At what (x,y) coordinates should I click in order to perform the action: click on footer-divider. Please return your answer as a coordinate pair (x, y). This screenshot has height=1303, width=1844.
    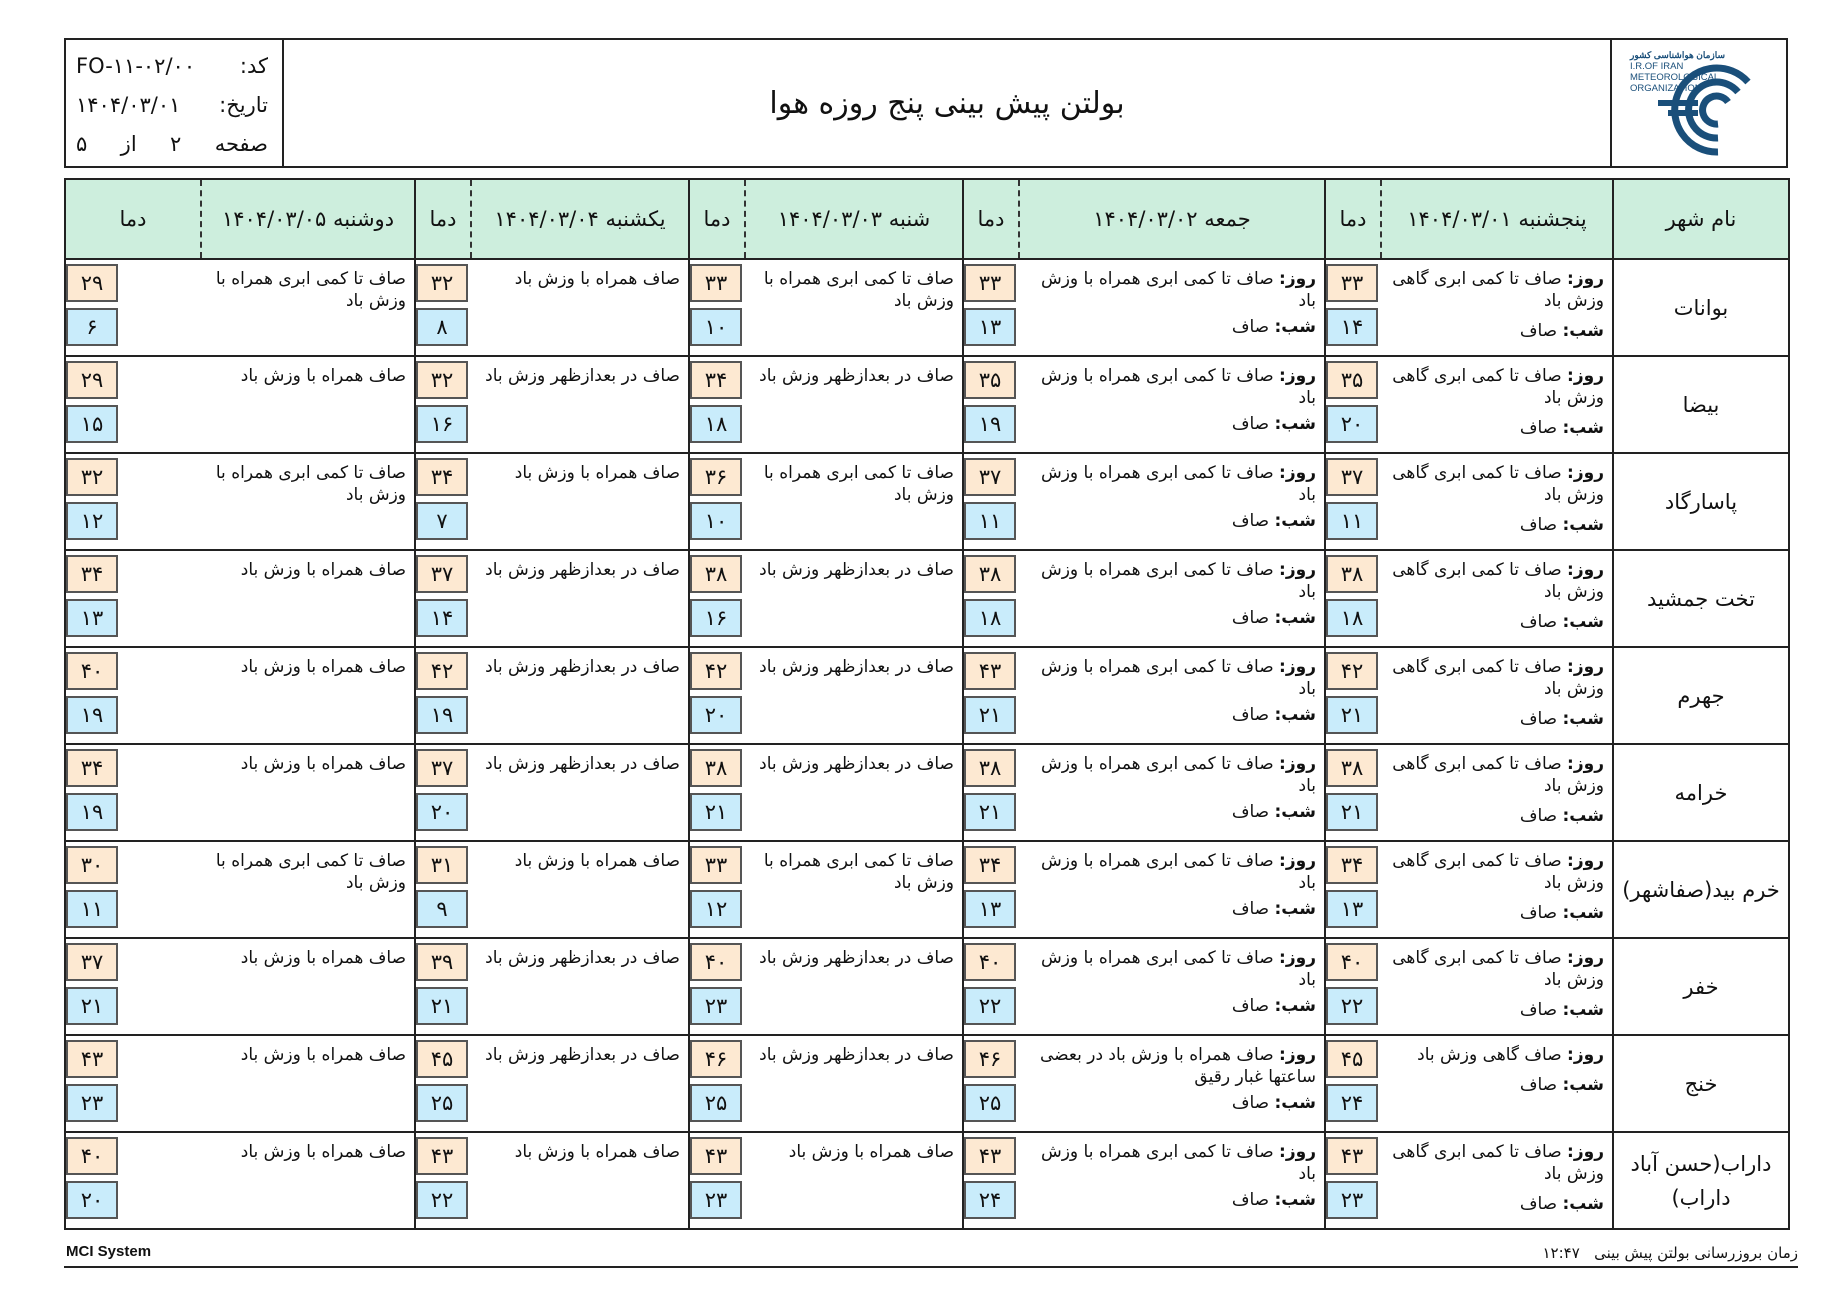
    Looking at the image, I should click on (931, 1267).